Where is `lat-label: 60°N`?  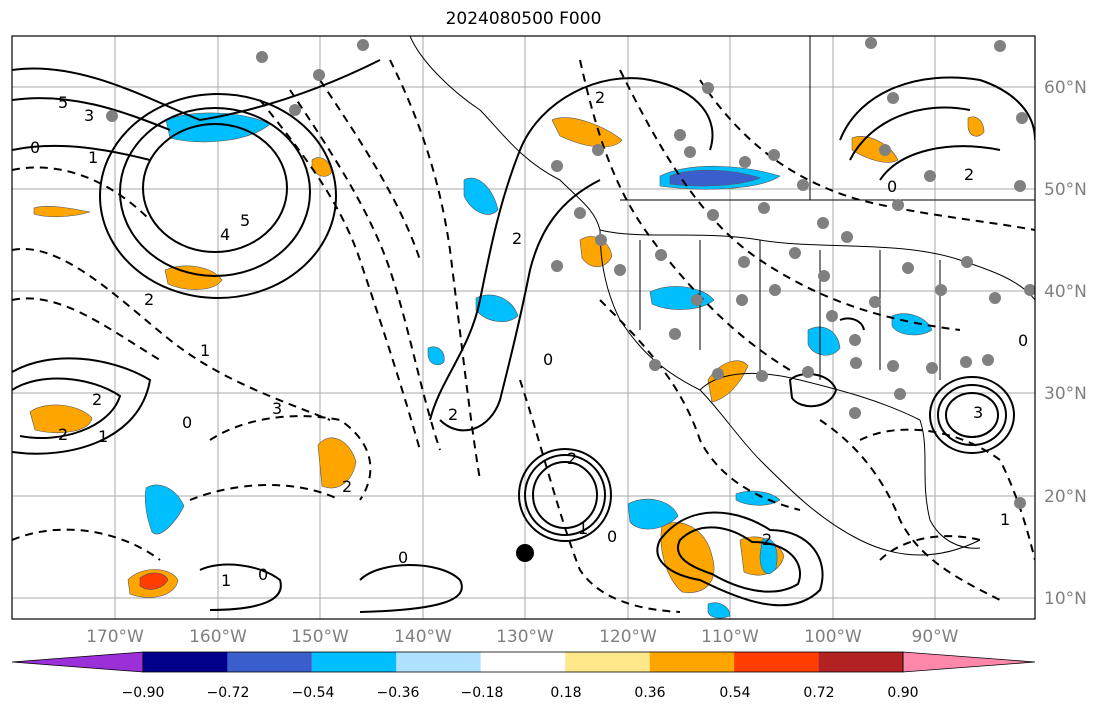
lat-label: 60°N is located at coordinates (1065, 88).